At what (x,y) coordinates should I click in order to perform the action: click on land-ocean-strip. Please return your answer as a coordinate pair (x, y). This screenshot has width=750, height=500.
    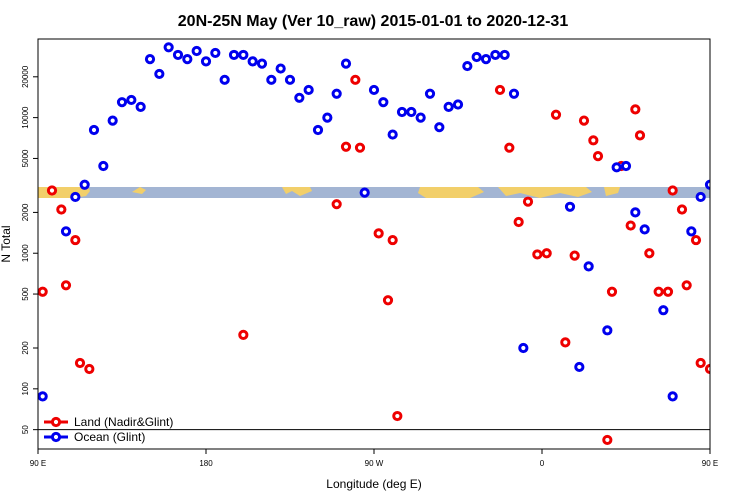
    Looking at the image, I should click on (374, 192).